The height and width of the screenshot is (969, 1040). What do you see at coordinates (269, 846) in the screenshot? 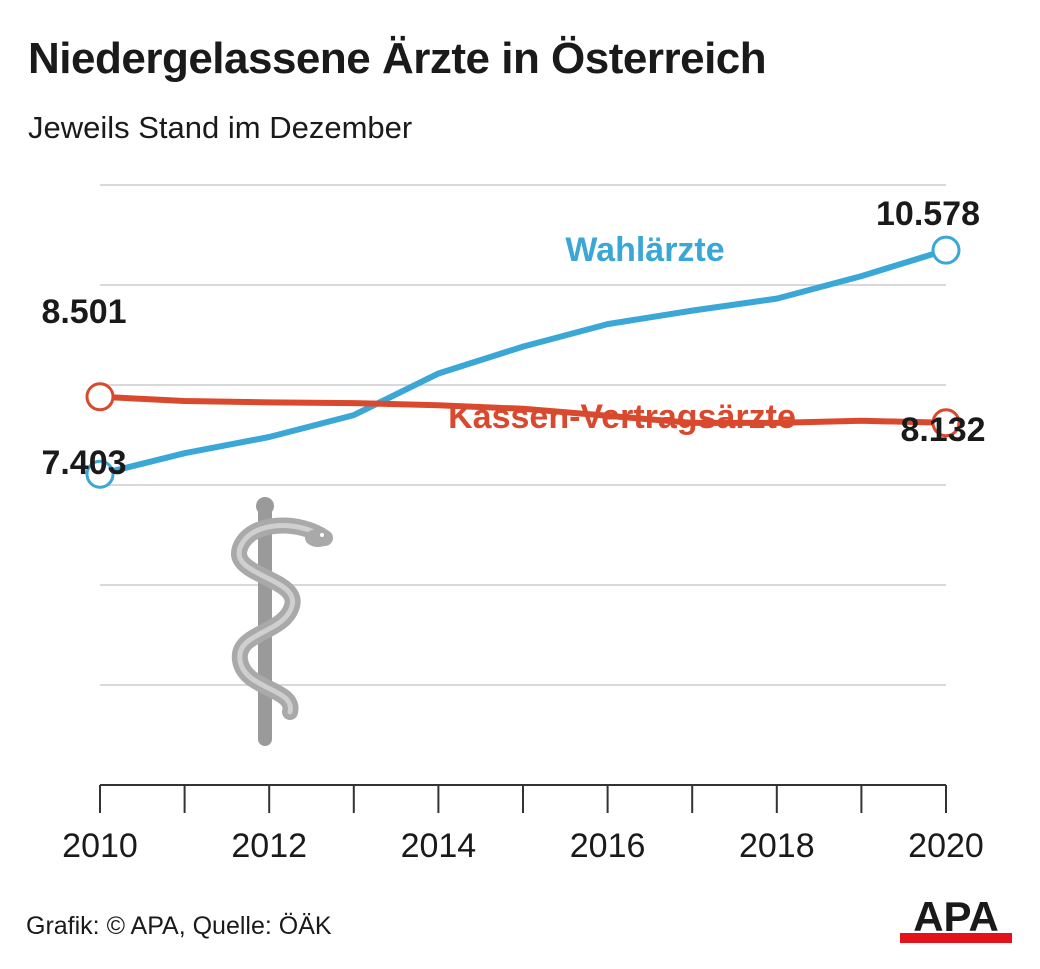
I see `x-tick-label: 2012` at bounding box center [269, 846].